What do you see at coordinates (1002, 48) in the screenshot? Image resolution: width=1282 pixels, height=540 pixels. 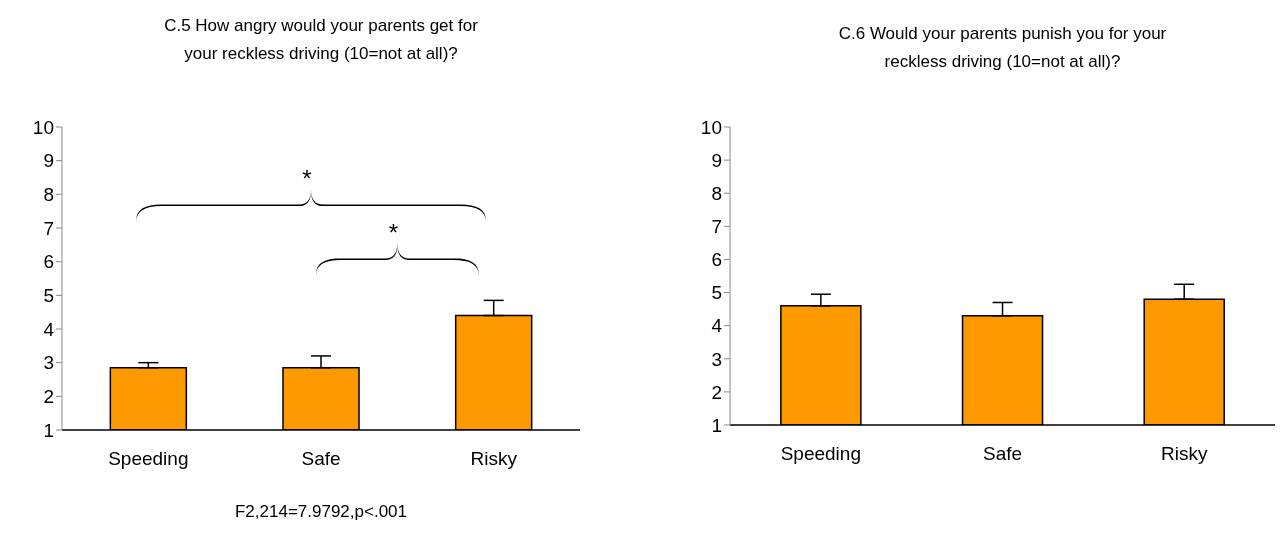 I see `chart-title: C.6 Would your parents punish you for your reckless driving (10=not at all)?` at bounding box center [1002, 48].